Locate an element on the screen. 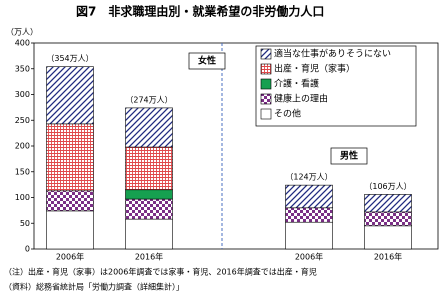 The image size is (442, 306). panel-label: 女性 is located at coordinates (207, 61).